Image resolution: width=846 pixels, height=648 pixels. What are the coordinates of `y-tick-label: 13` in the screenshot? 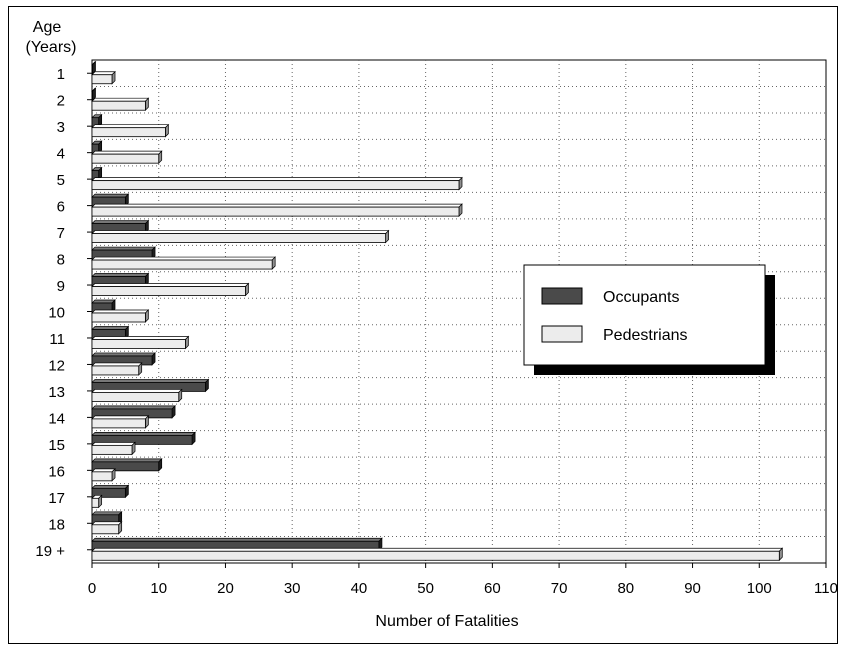 It's located at (56, 392).